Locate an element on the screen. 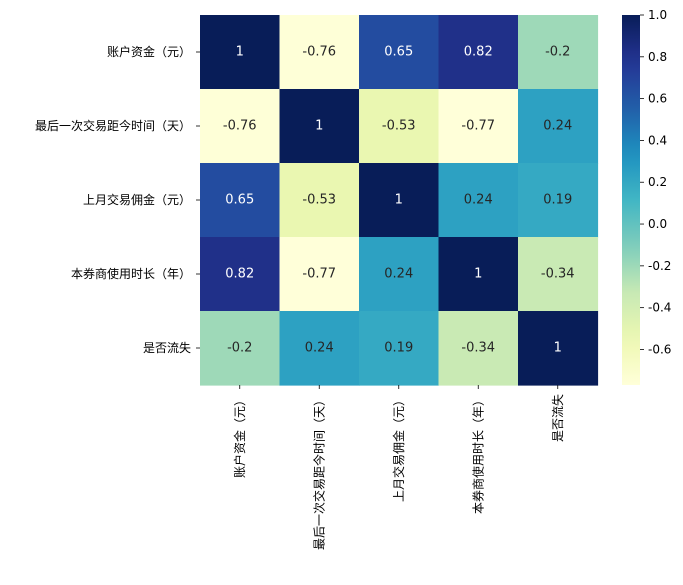 This screenshot has width=683, height=585. y-tick-label: 最后一次交易距今时间（天） is located at coordinates (113, 125).